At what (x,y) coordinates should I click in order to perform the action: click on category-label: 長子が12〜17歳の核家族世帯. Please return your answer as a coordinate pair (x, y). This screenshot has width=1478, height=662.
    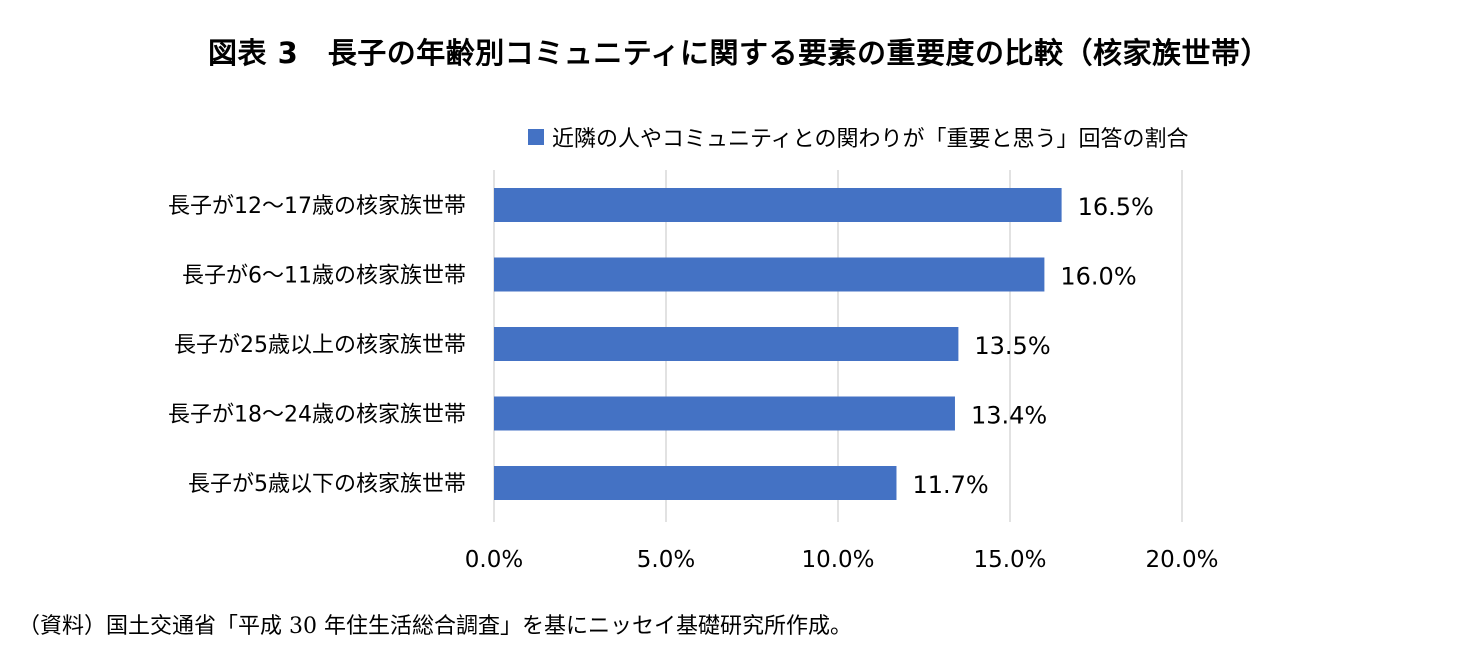
    Looking at the image, I should click on (317, 206).